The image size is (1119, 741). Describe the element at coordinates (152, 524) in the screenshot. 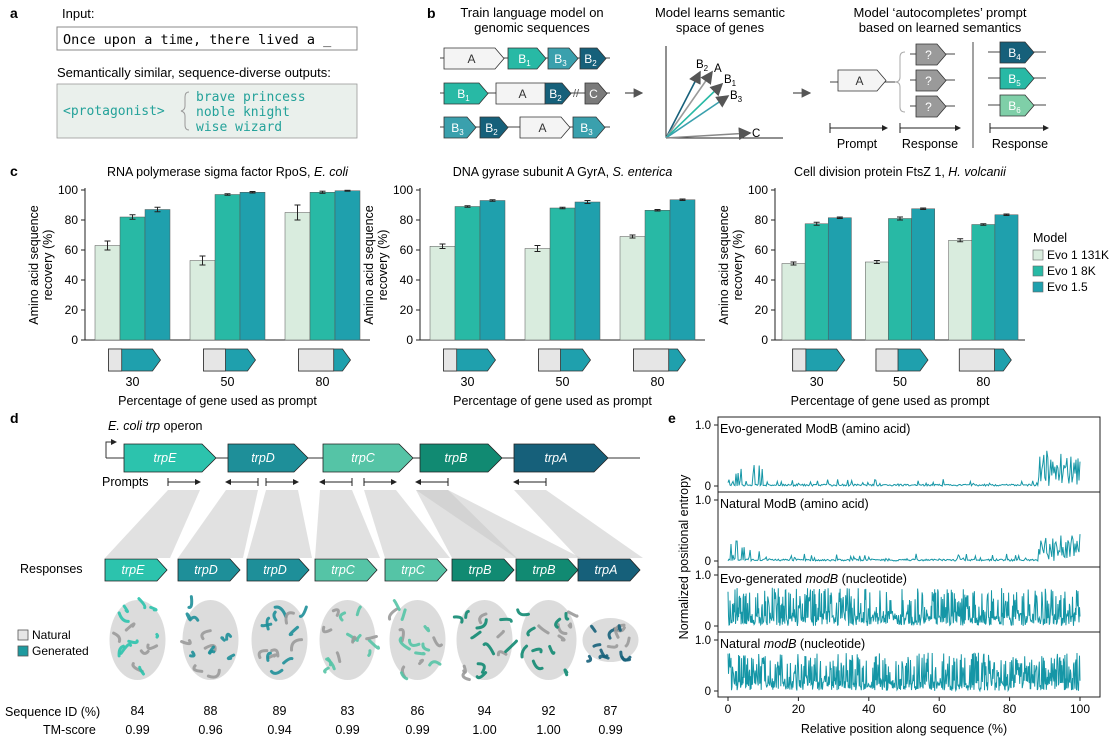

I see `projection-shape` at that location.